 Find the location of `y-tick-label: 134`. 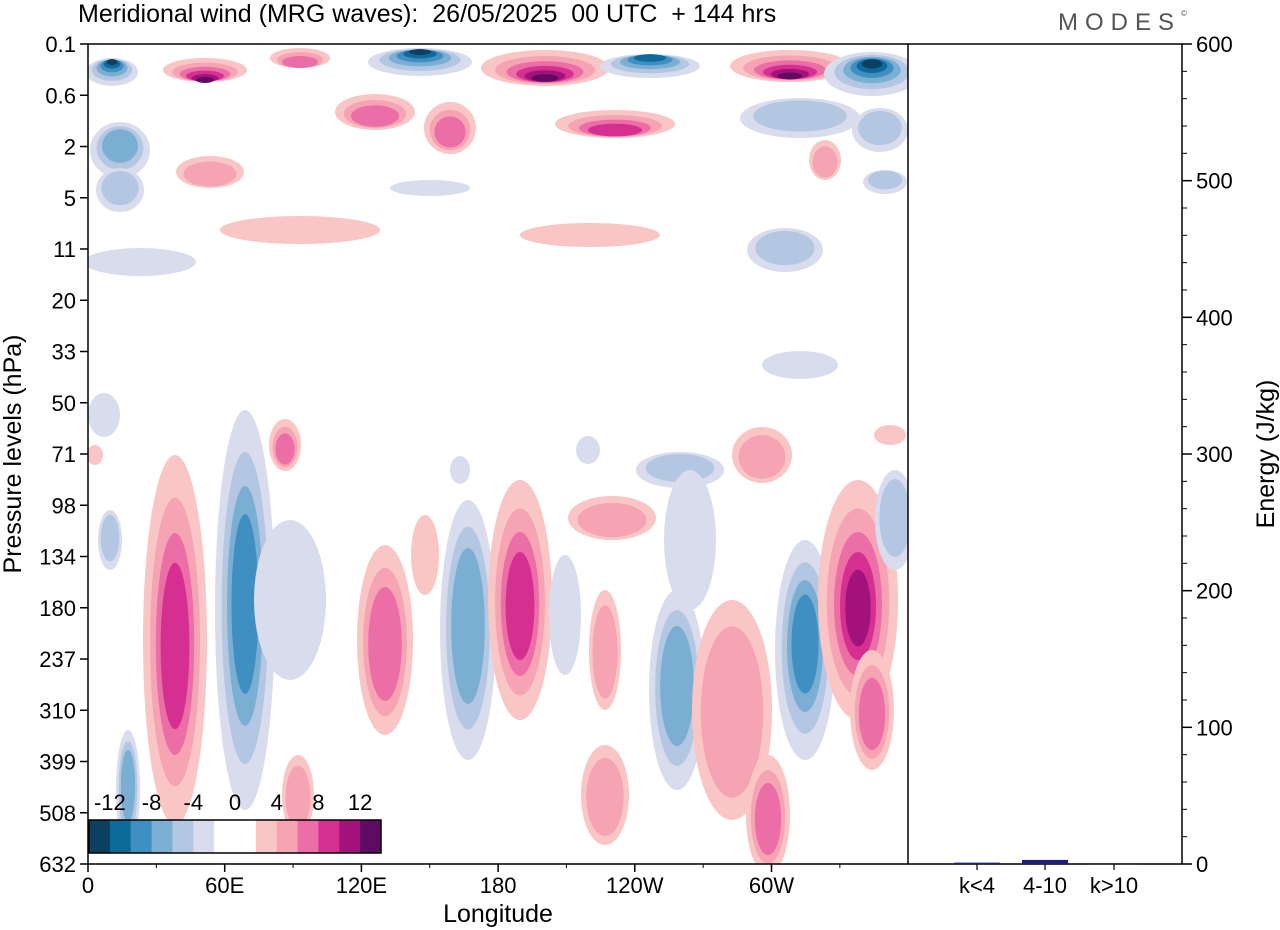

y-tick-label: 134 is located at coordinates (57, 557).